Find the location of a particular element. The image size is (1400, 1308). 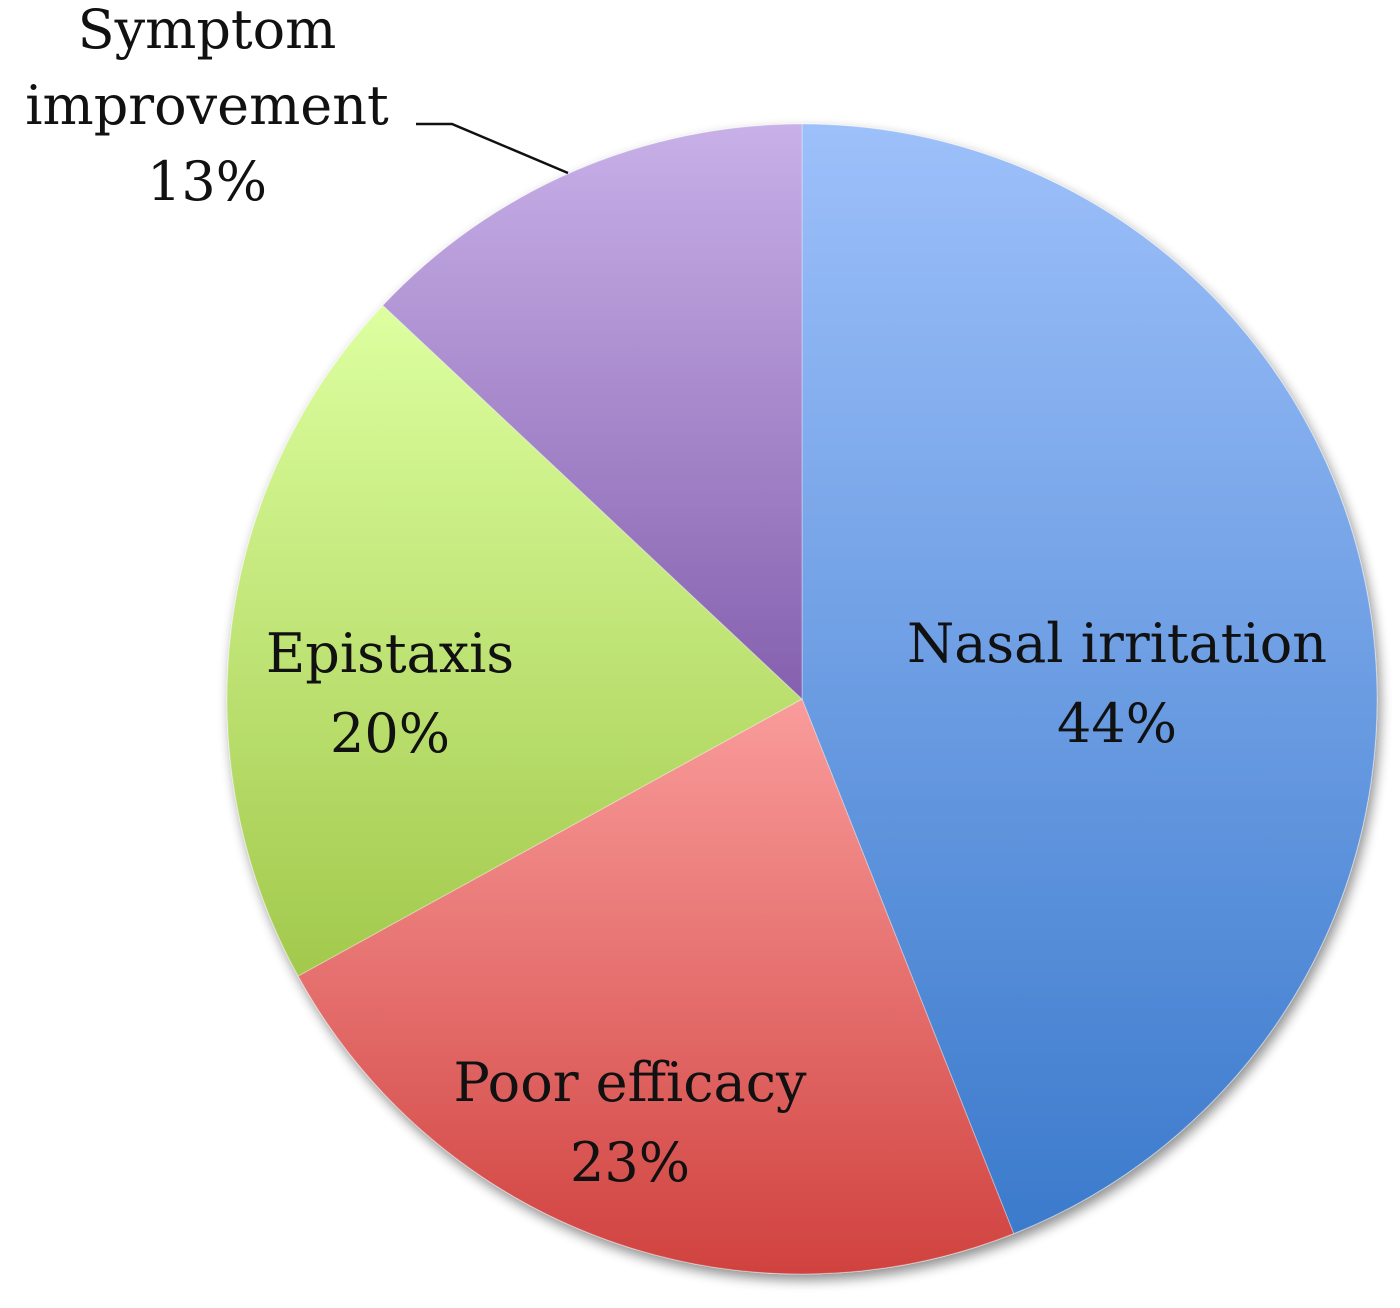

label-value: 13% is located at coordinates (207, 181).